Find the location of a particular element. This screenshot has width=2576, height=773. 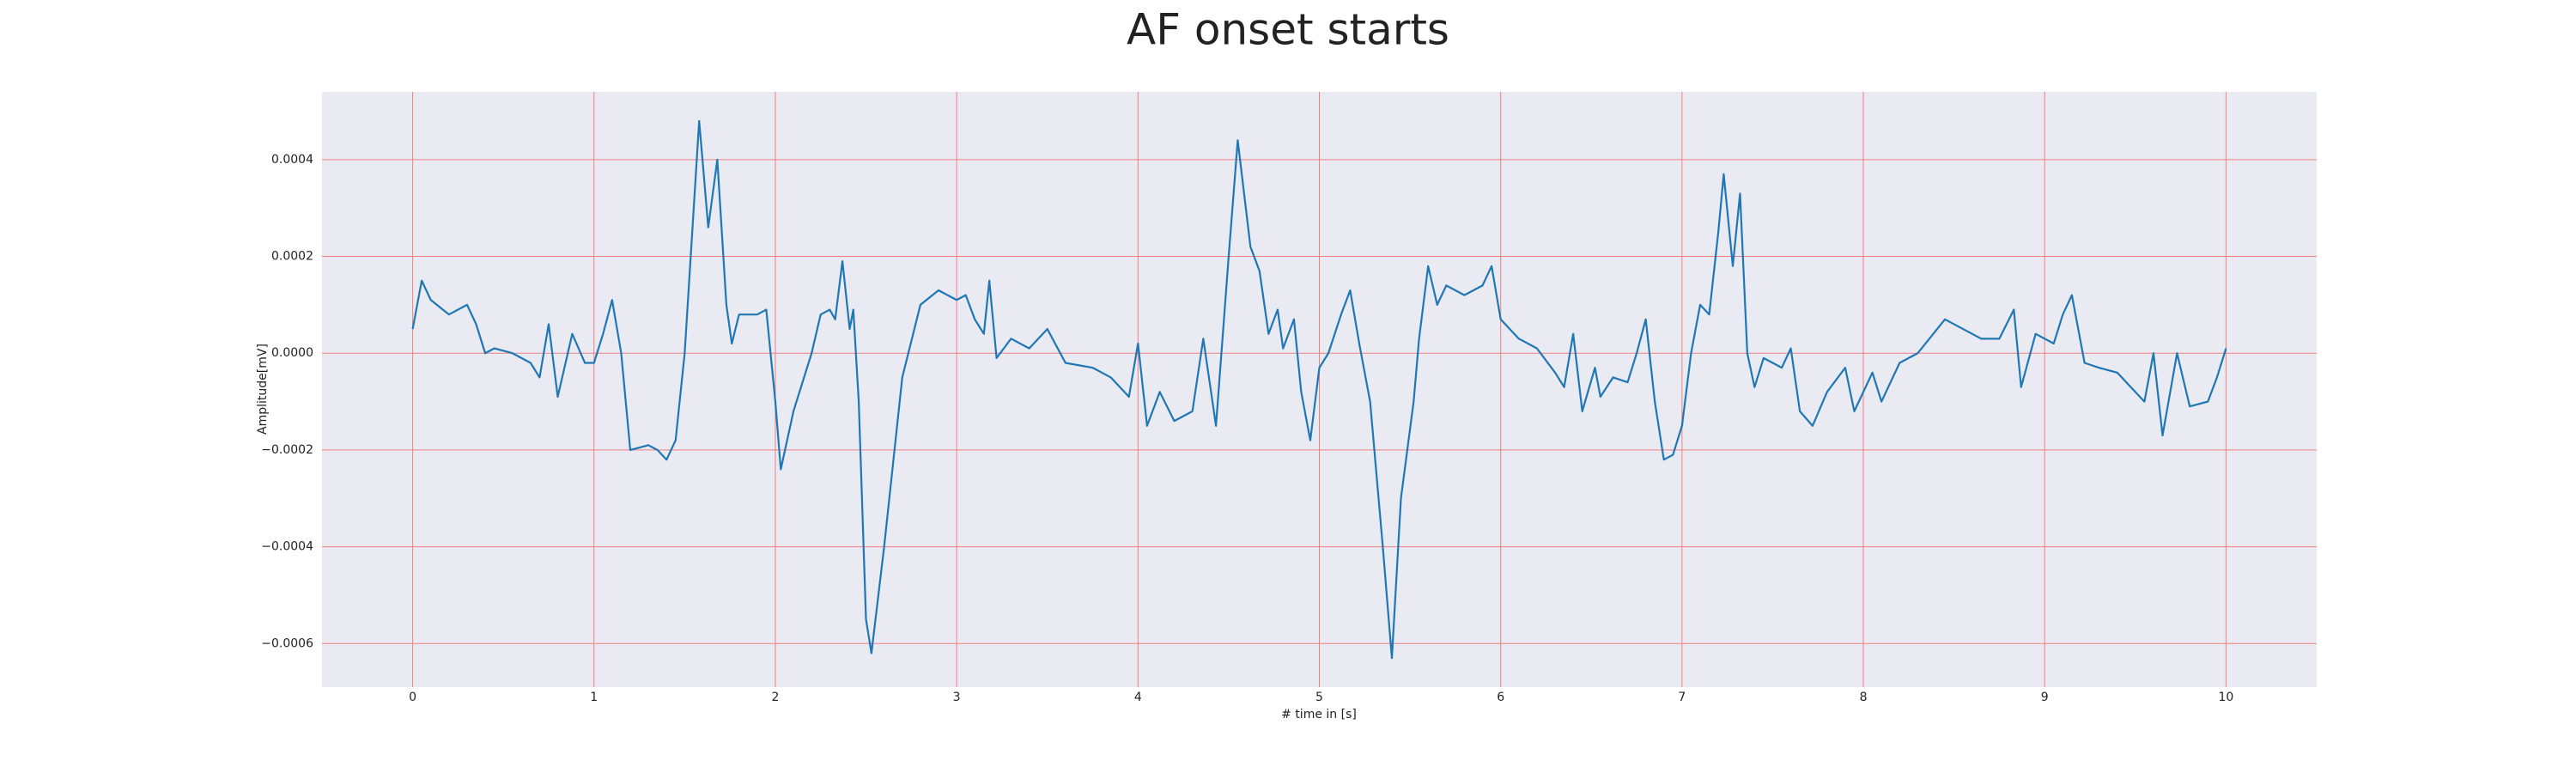

y-tick-label: 0.0004 is located at coordinates (292, 160).